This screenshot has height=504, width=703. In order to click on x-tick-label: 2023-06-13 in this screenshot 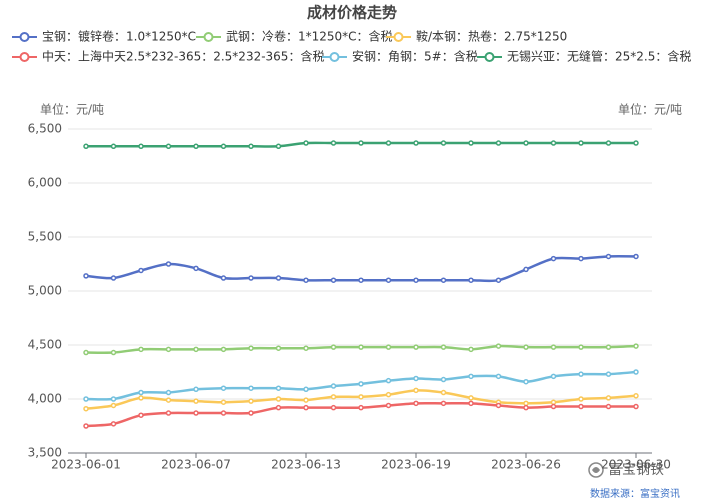, I will do `click(306, 465)`.